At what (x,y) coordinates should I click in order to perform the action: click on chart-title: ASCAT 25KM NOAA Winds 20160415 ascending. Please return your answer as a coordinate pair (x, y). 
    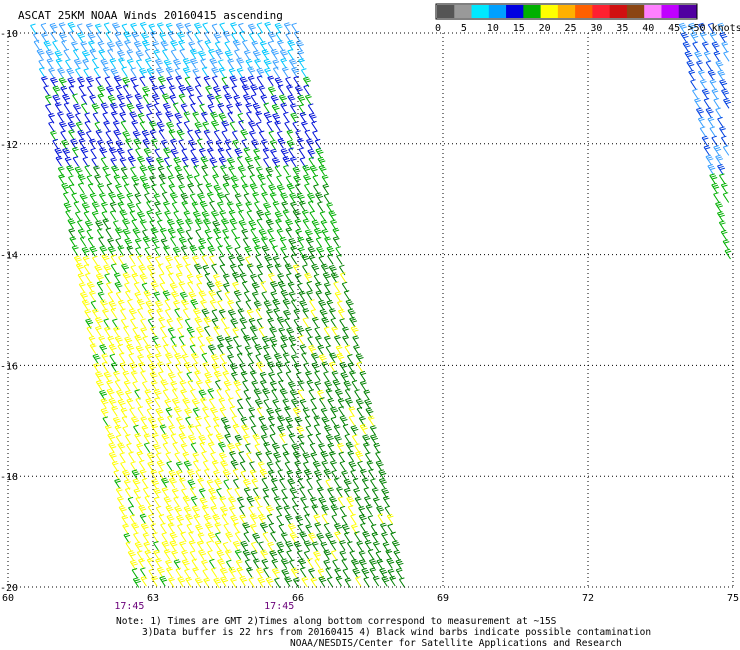
    Looking at the image, I should click on (150, 15).